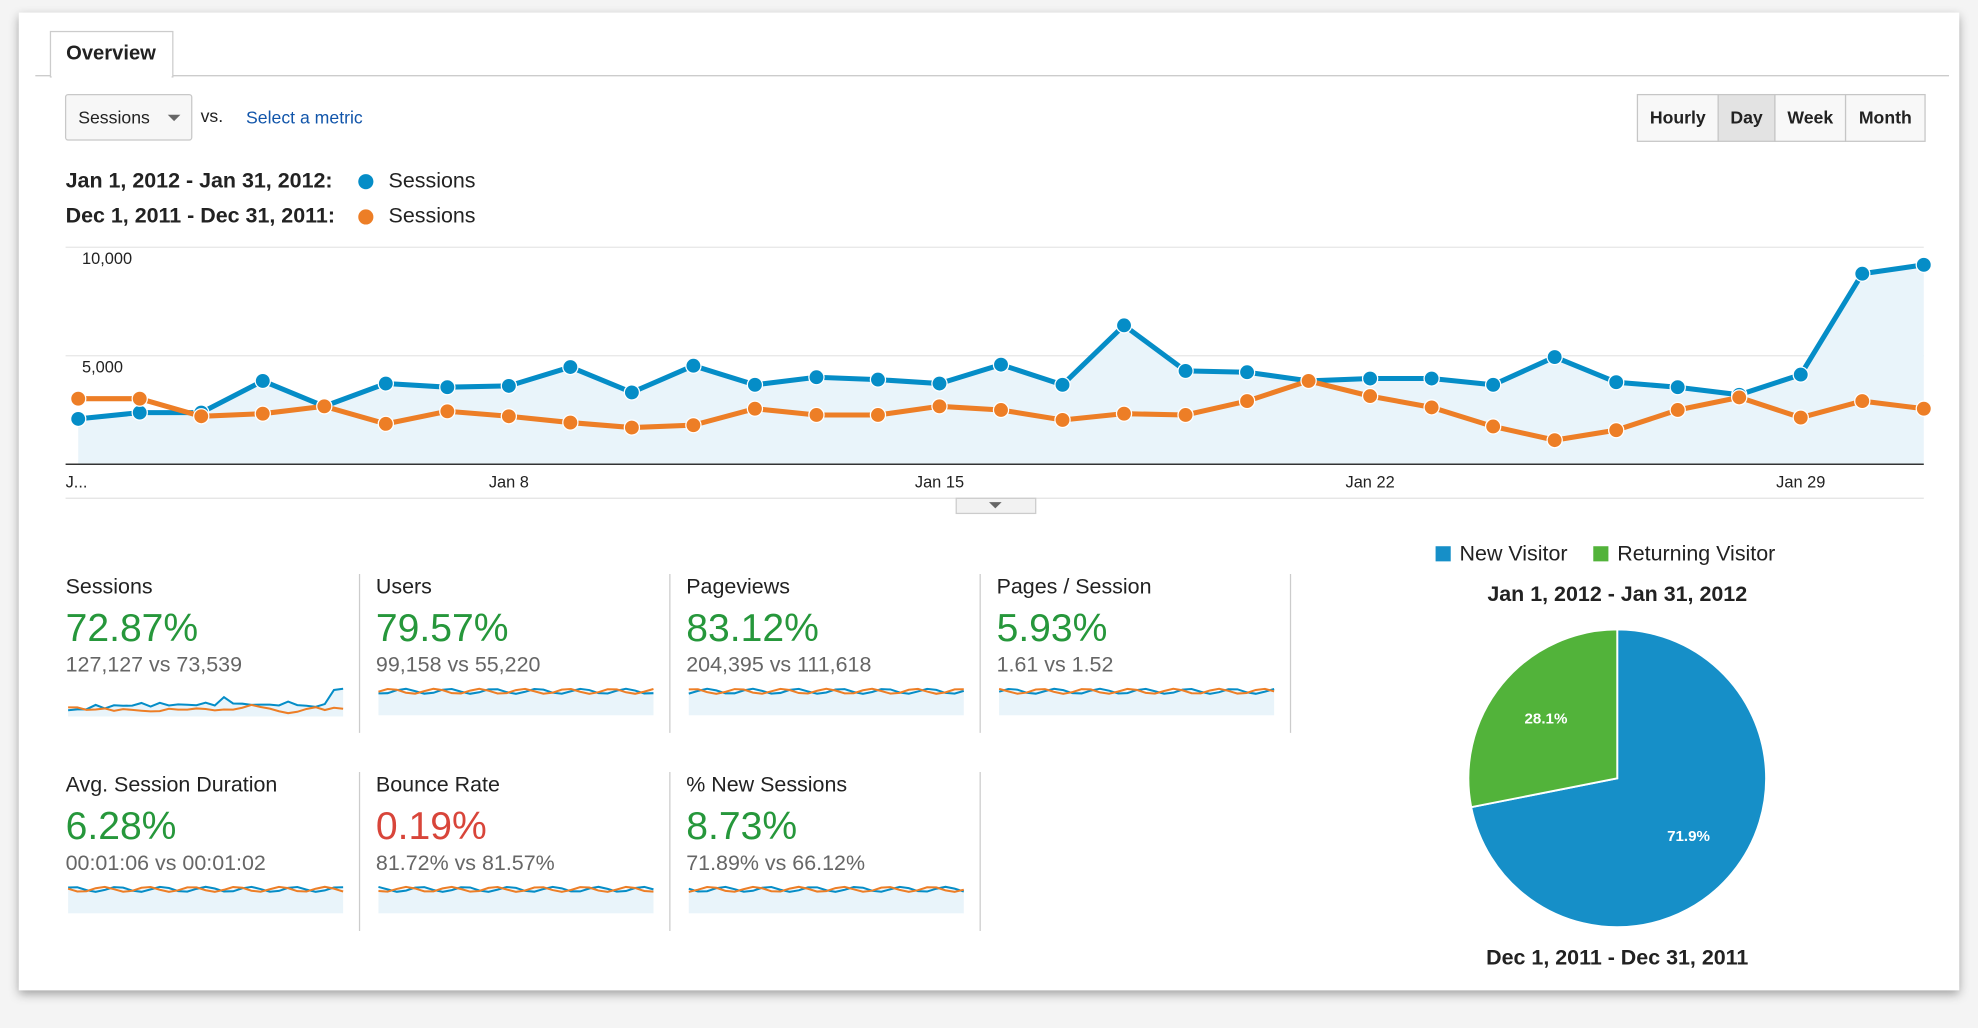 This screenshot has width=1978, height=1028. Describe the element at coordinates (431, 826) in the screenshot. I see `scorecard-change: 0.19%` at that location.